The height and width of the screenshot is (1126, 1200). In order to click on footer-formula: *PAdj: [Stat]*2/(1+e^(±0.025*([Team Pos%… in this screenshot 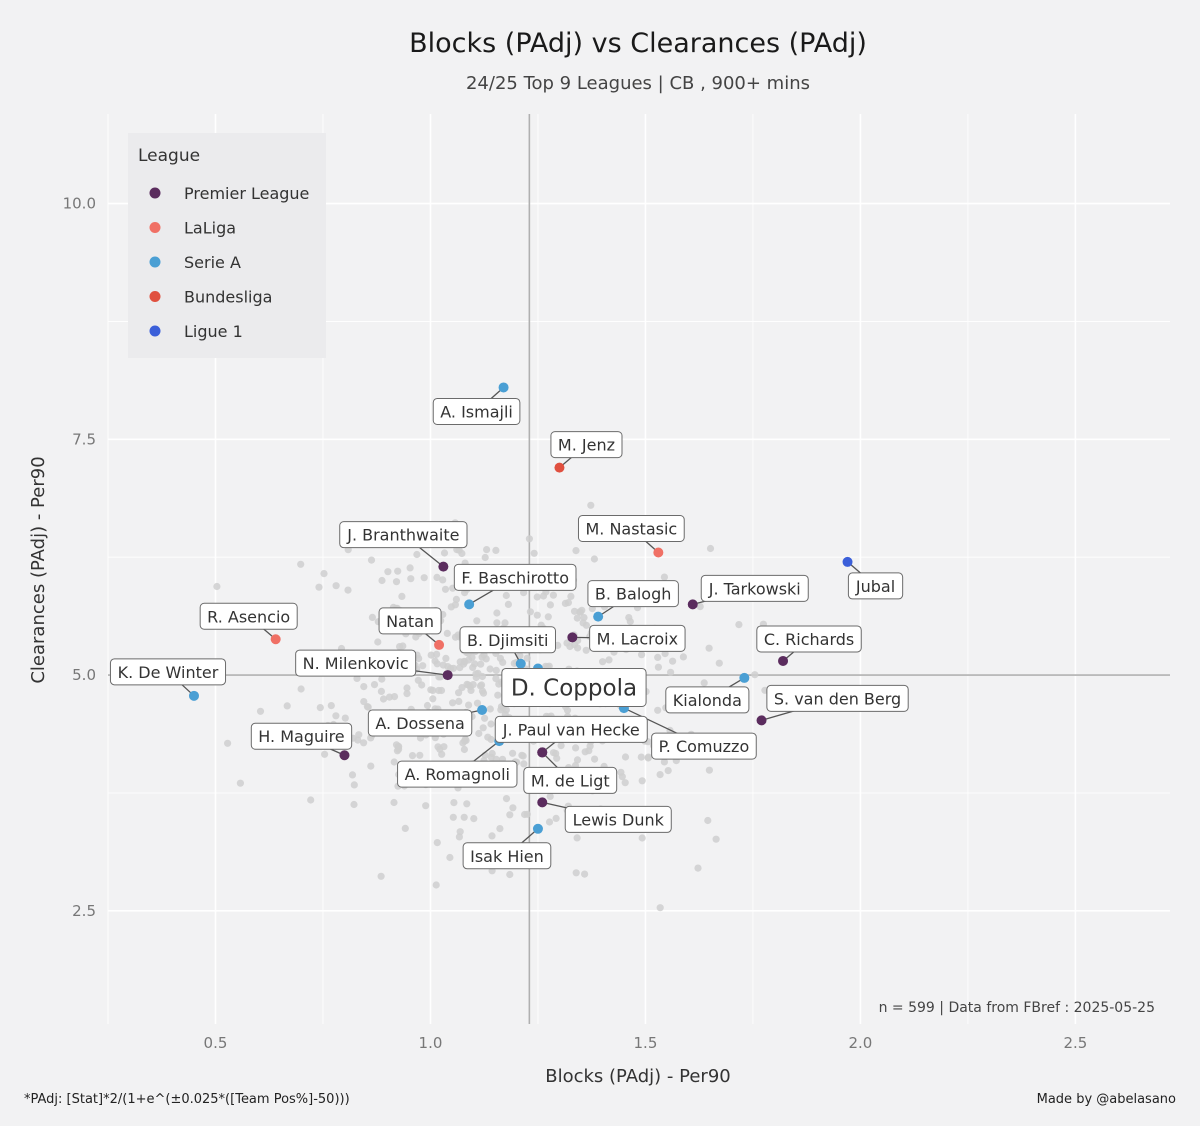, I will do `click(187, 1099)`.